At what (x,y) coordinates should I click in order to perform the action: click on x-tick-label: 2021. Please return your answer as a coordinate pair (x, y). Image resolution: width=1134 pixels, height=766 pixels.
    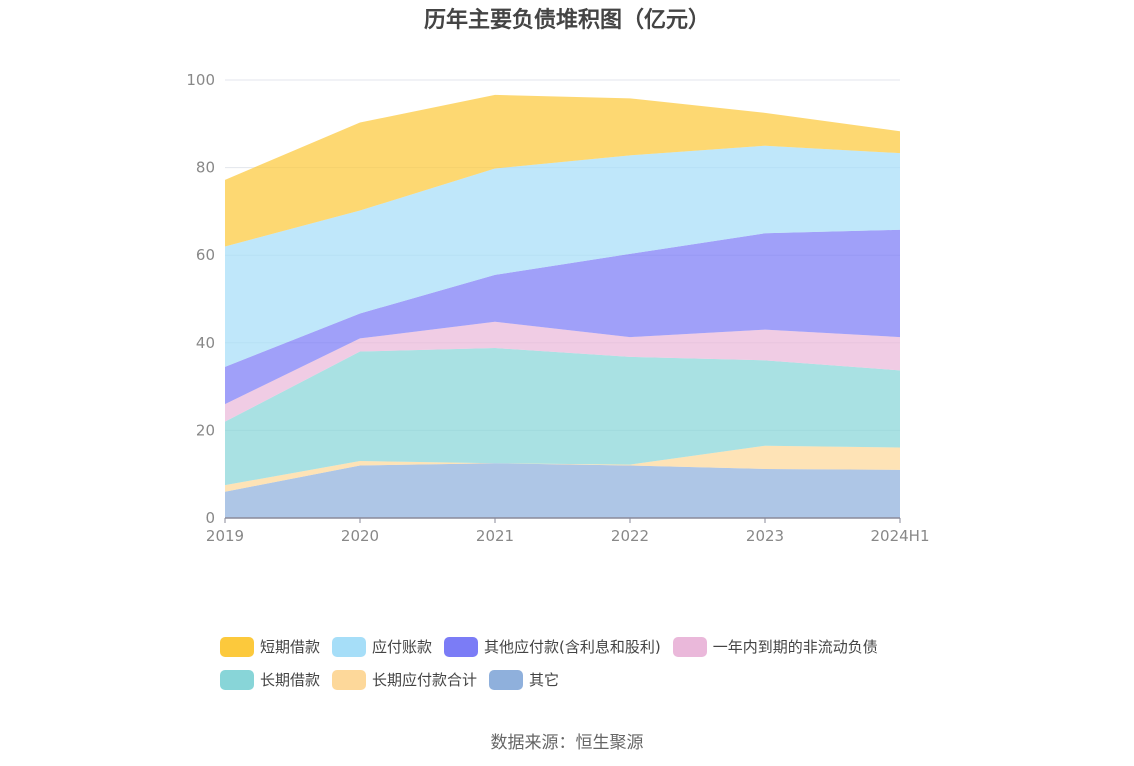
    Looking at the image, I should click on (495, 536).